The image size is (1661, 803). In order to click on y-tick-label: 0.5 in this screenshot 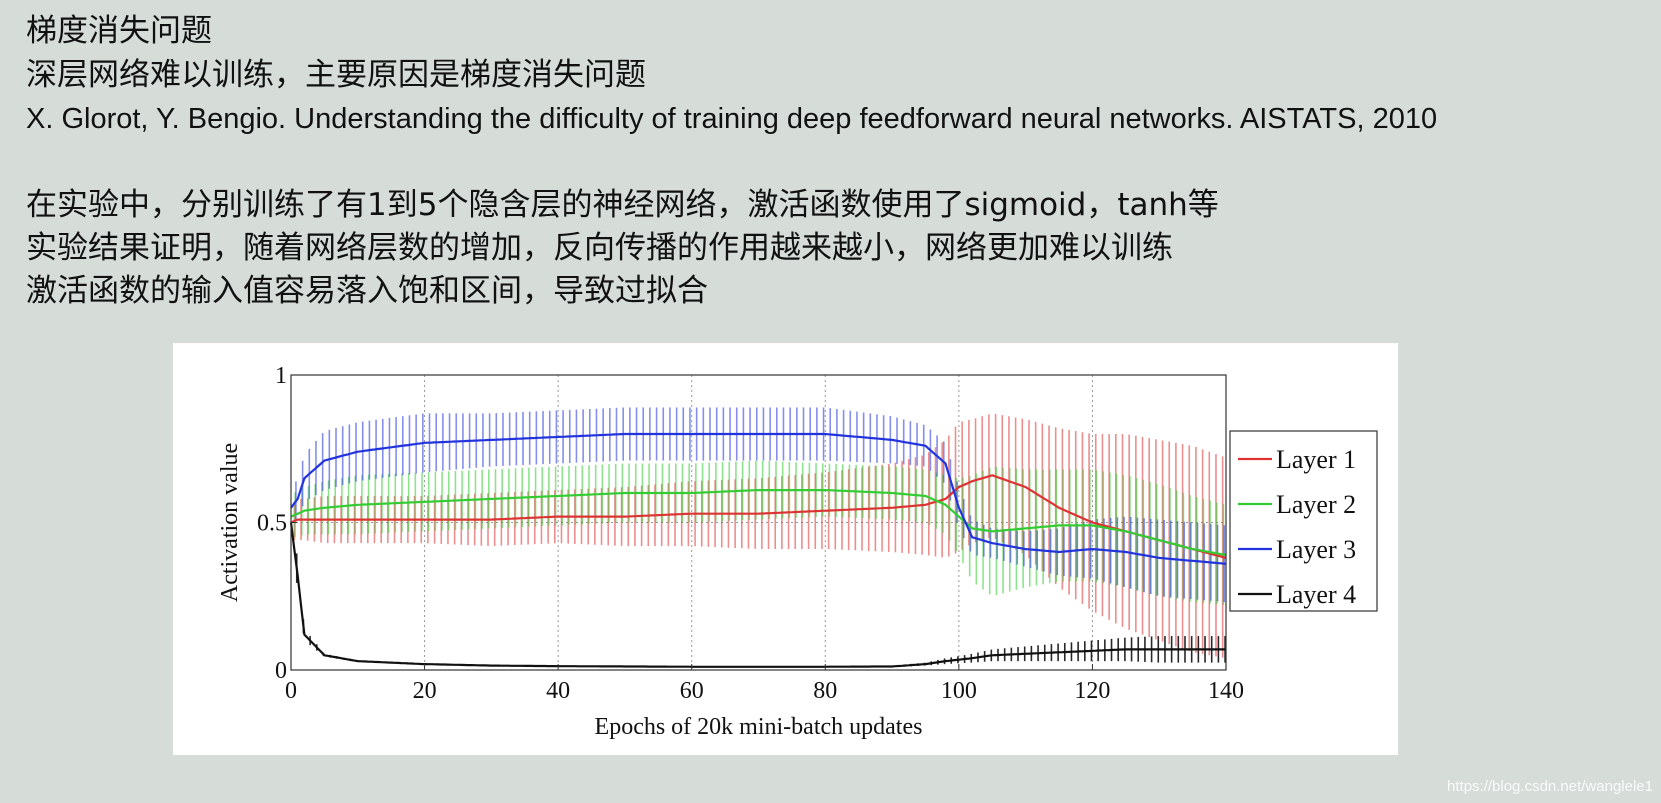, I will do `click(272, 524)`.